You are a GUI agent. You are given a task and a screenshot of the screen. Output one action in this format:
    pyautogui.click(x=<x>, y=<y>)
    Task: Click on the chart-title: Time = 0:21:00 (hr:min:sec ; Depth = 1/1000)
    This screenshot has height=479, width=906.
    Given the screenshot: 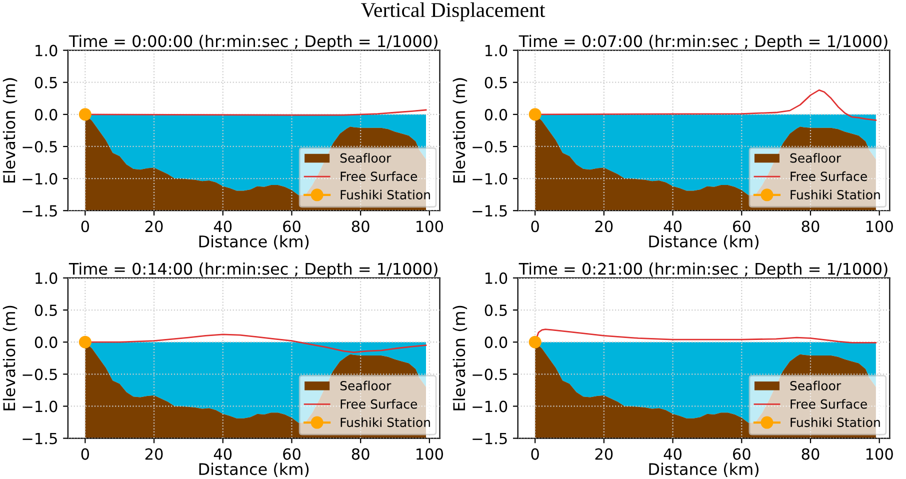 What is the action you would take?
    pyautogui.click(x=703, y=270)
    